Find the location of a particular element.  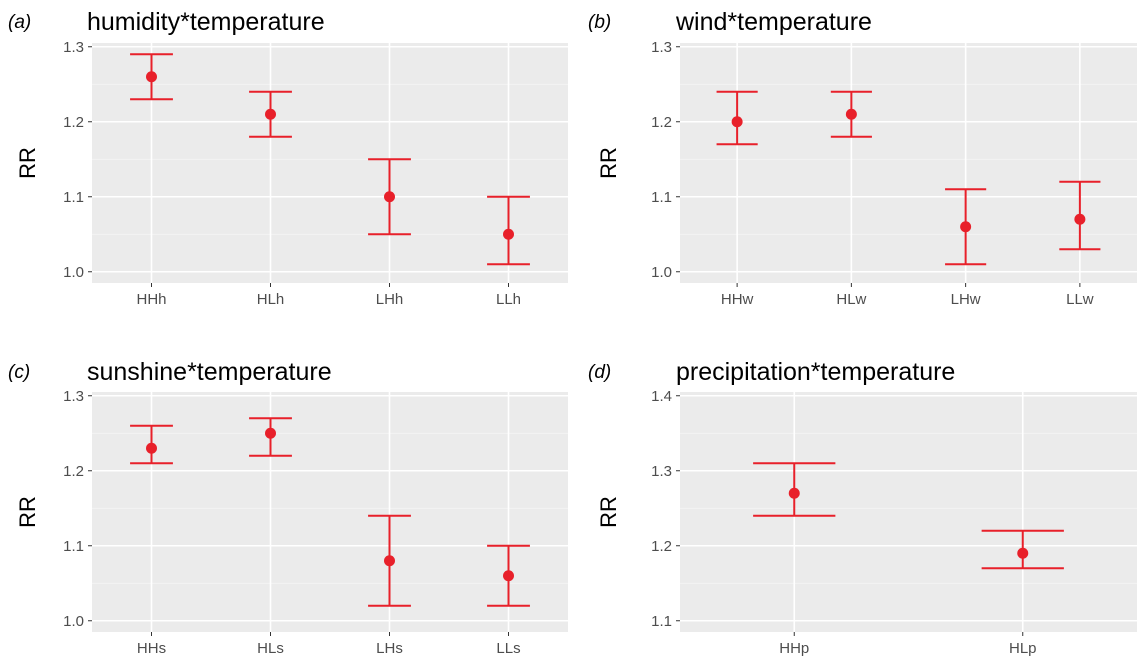

x-tick-label: HHw is located at coordinates (737, 299).